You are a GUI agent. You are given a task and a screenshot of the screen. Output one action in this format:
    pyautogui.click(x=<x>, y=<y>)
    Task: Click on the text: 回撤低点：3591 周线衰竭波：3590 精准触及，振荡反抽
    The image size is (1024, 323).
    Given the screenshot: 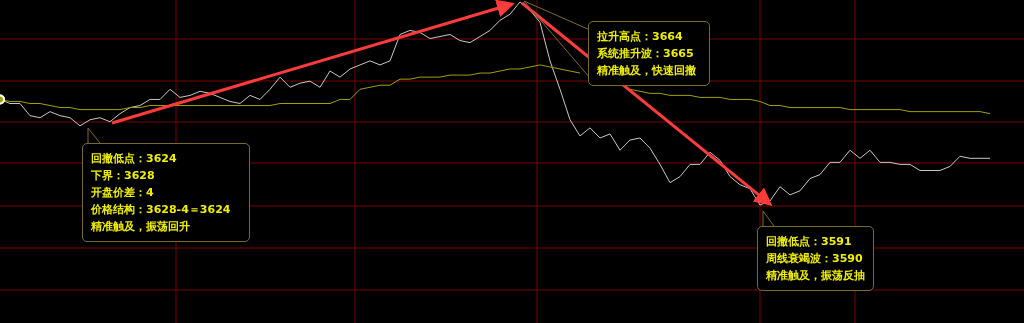 What is the action you would take?
    pyautogui.click(x=815, y=258)
    